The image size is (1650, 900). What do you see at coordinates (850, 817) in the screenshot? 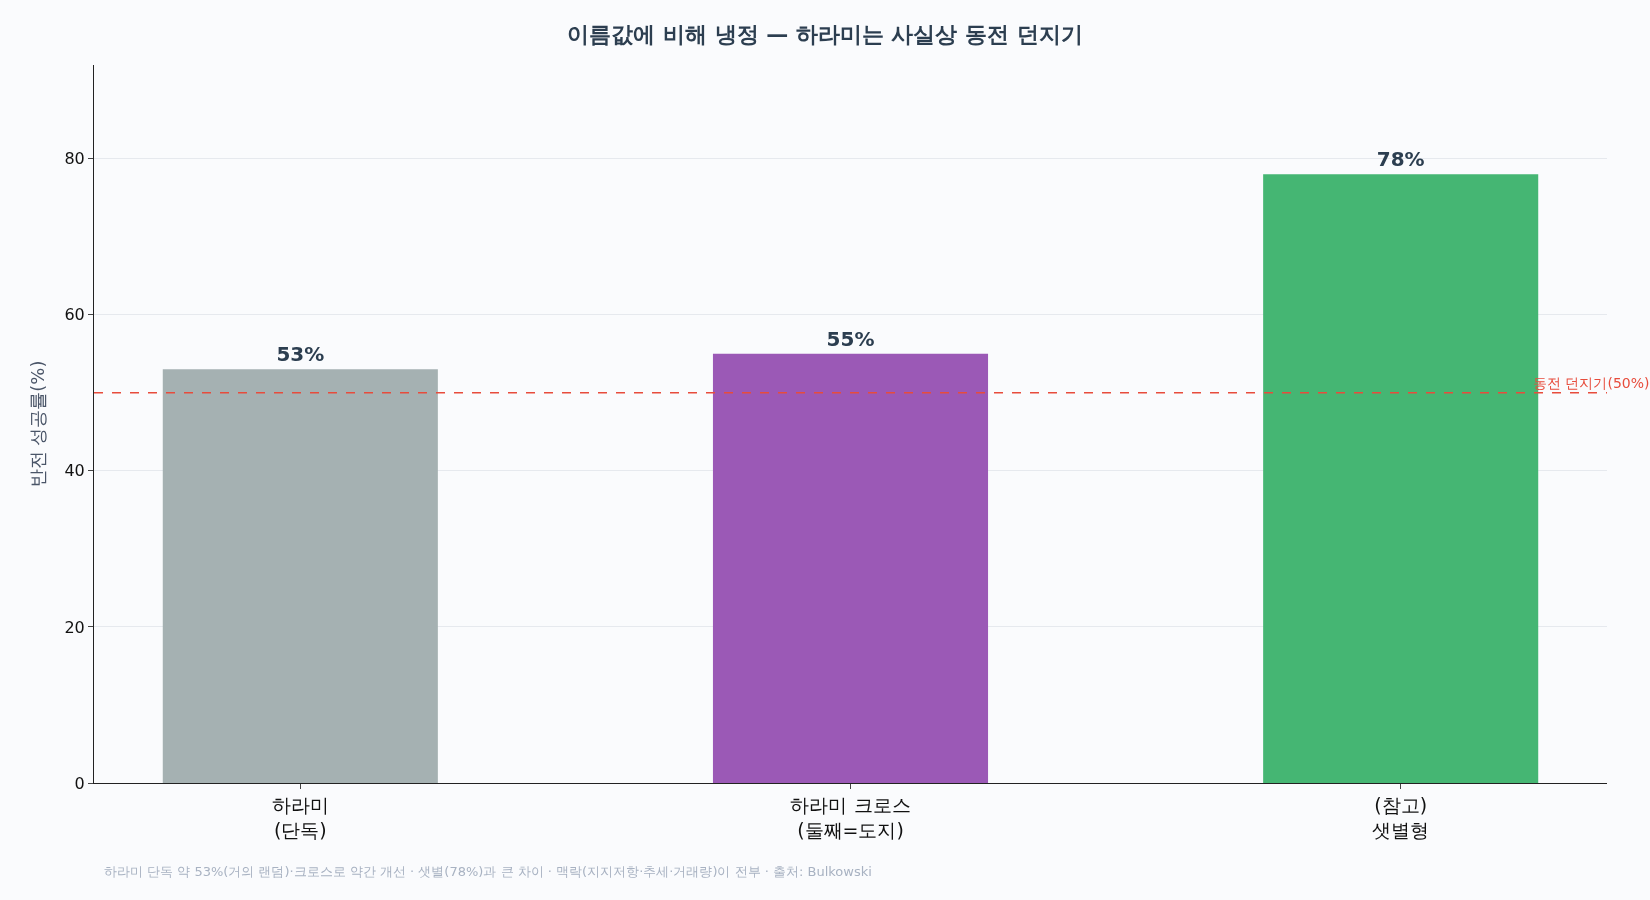
I see `x-tick-label: 하라미 크로스 (둘째=도지)` at bounding box center [850, 817].